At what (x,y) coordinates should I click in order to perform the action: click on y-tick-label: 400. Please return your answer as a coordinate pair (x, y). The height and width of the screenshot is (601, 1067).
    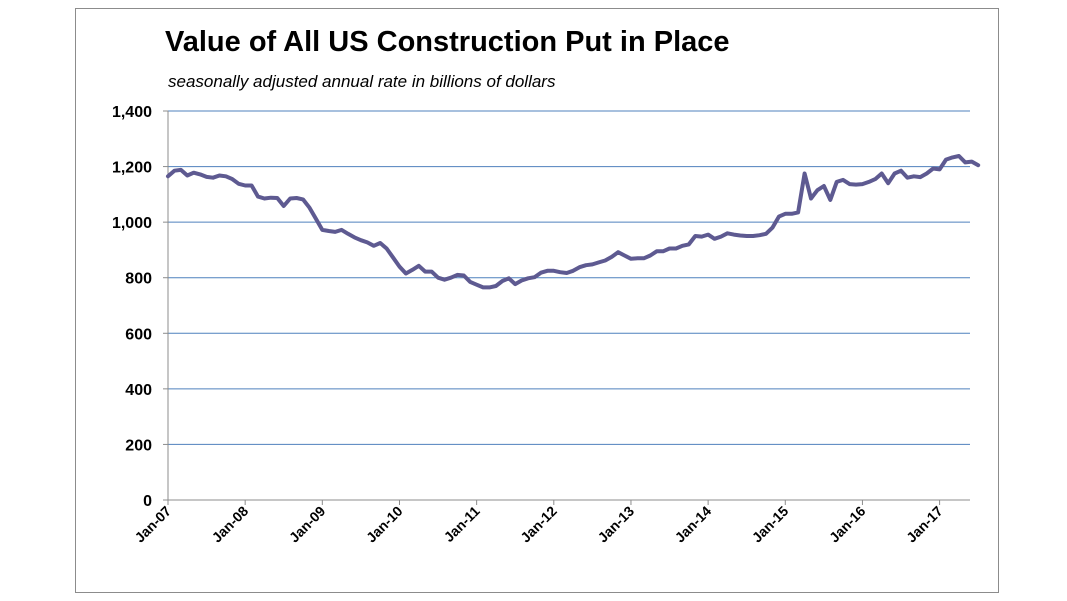
    Looking at the image, I should click on (138, 390).